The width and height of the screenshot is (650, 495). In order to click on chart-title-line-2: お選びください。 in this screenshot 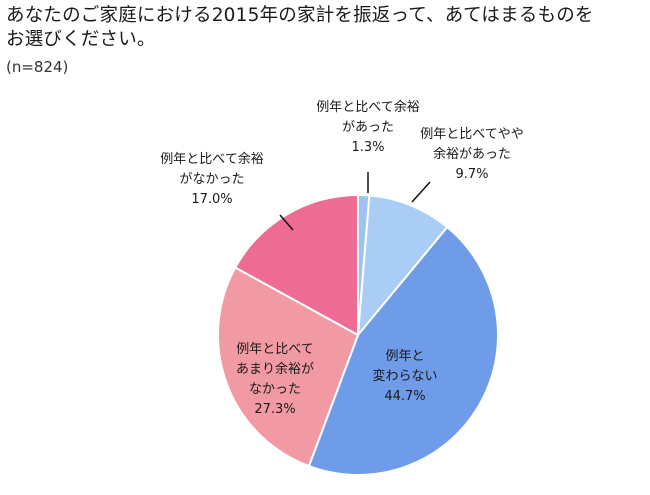, I will do `click(81, 39)`.